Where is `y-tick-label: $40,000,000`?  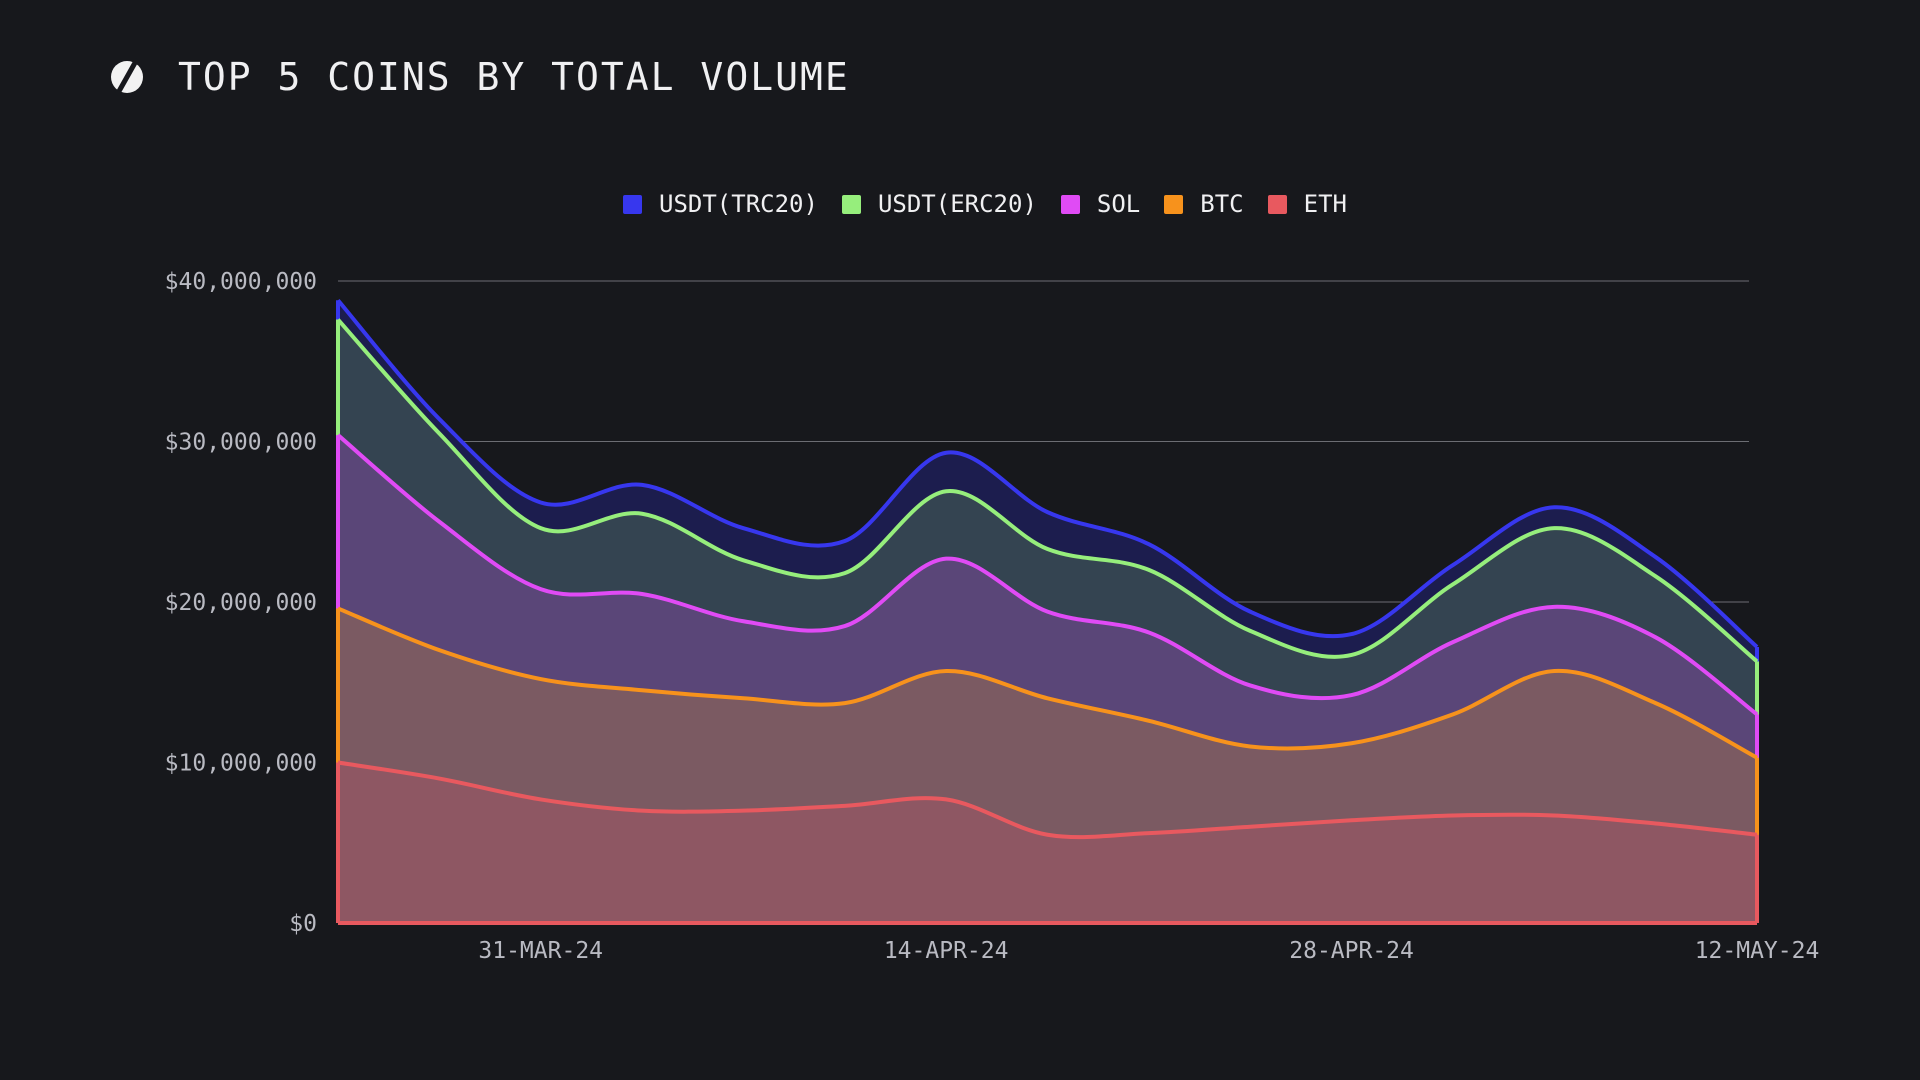 y-tick-label: $40,000,000 is located at coordinates (241, 282).